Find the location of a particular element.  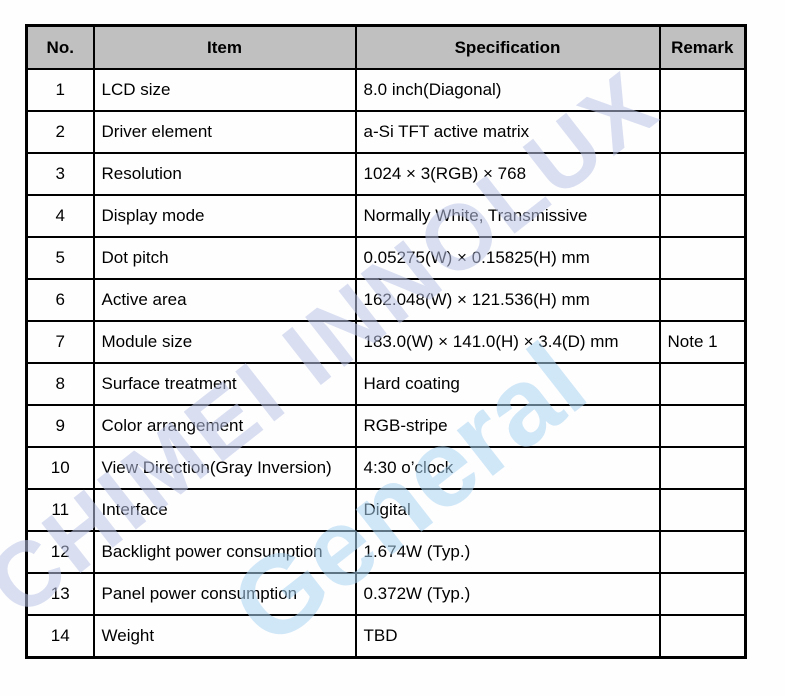

cell-specification: RGB-stripe is located at coordinates (507, 426).